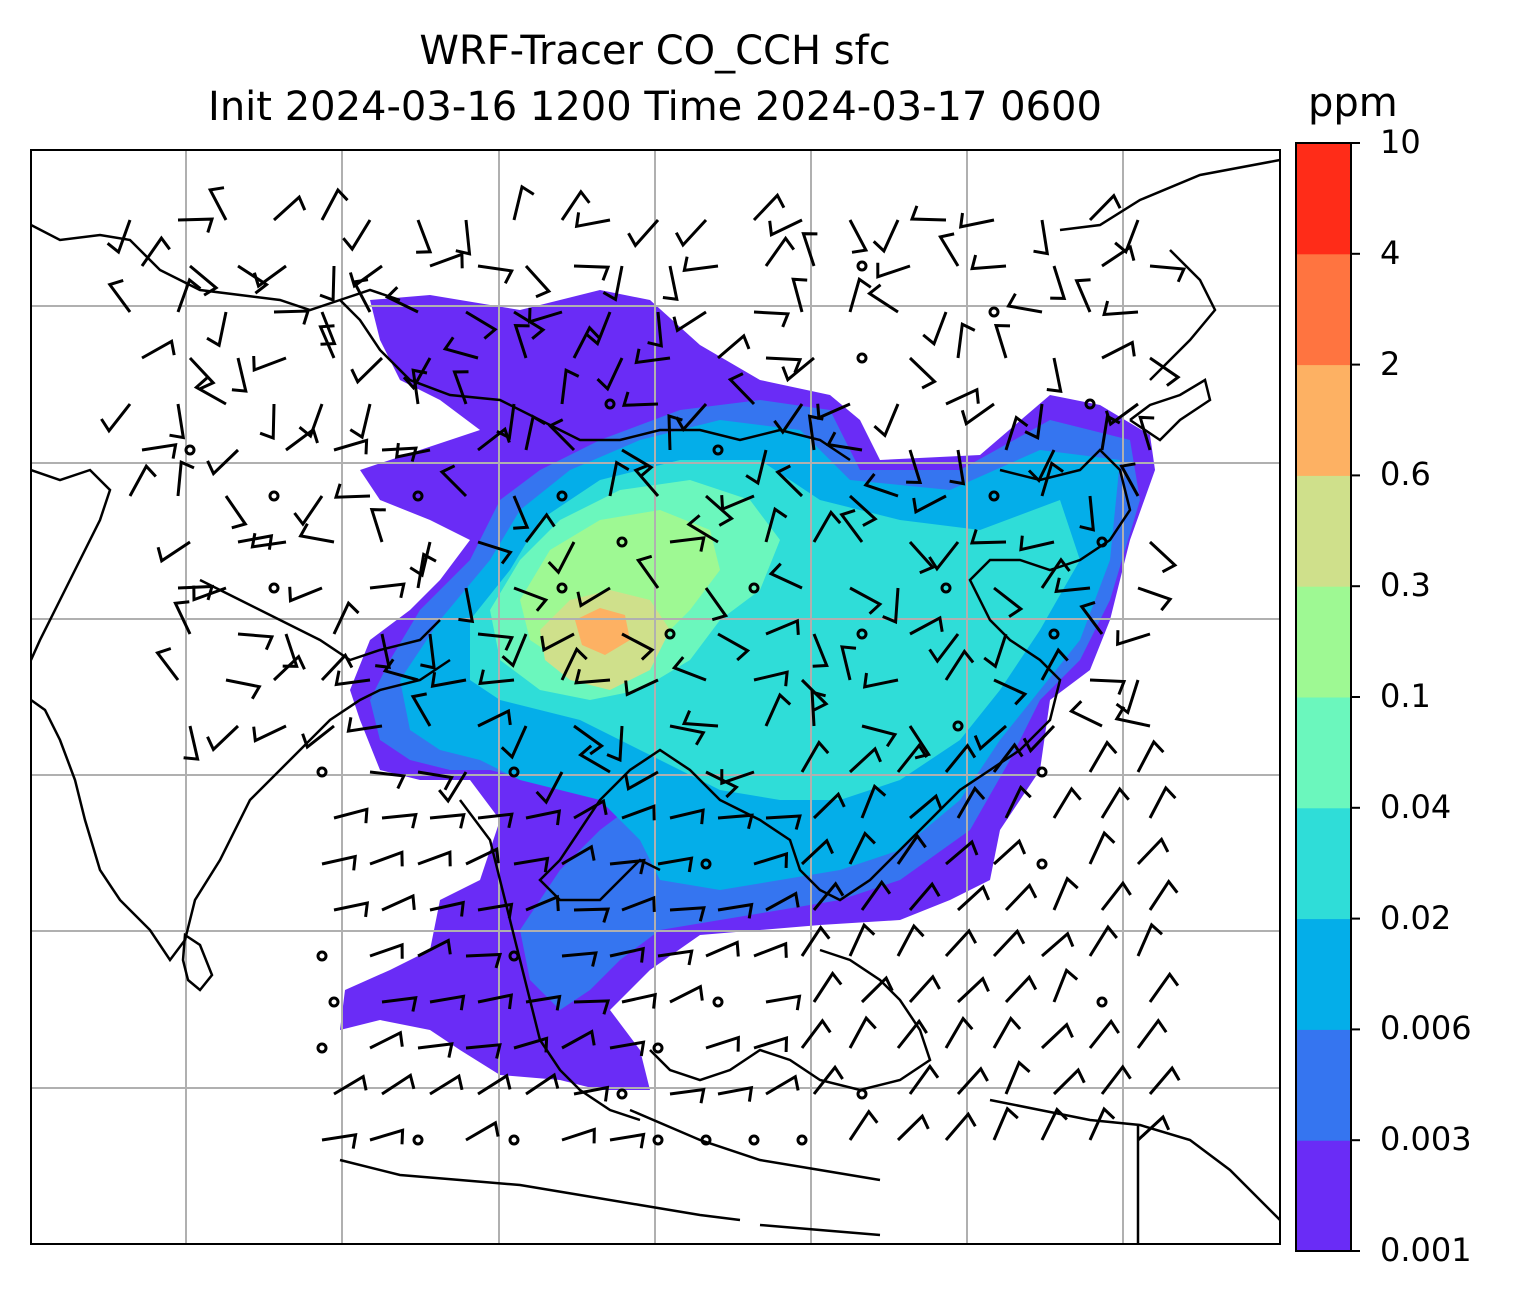  What do you see at coordinates (1390, 252) in the screenshot?
I see `colorbar-tick-label: 4` at bounding box center [1390, 252].